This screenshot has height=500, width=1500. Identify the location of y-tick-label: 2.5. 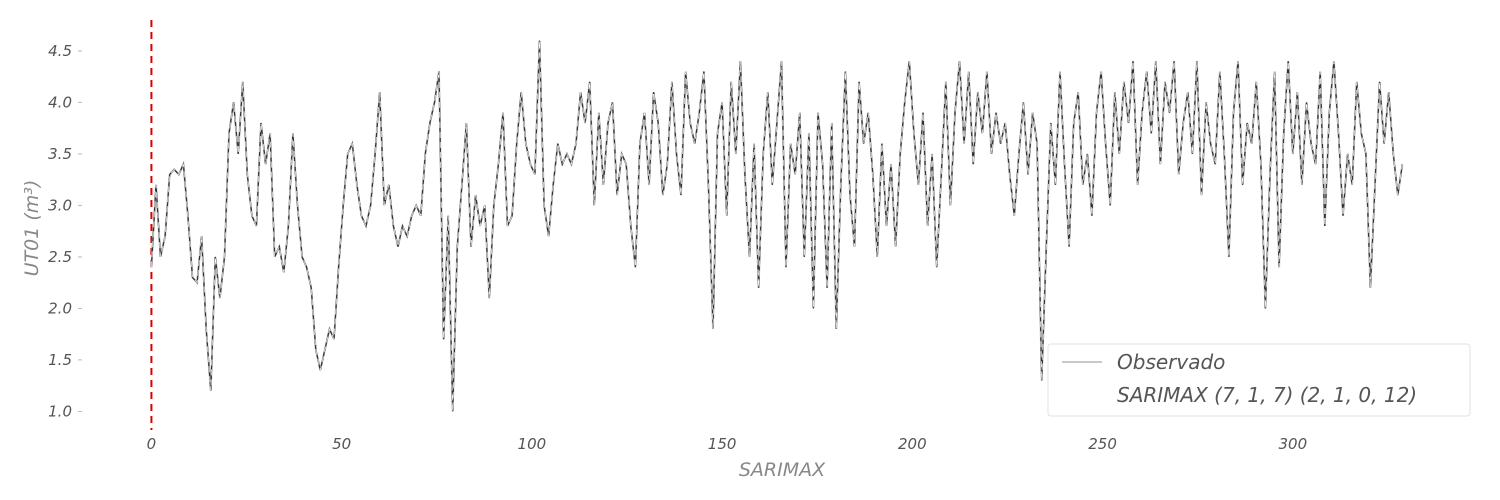
(60, 257).